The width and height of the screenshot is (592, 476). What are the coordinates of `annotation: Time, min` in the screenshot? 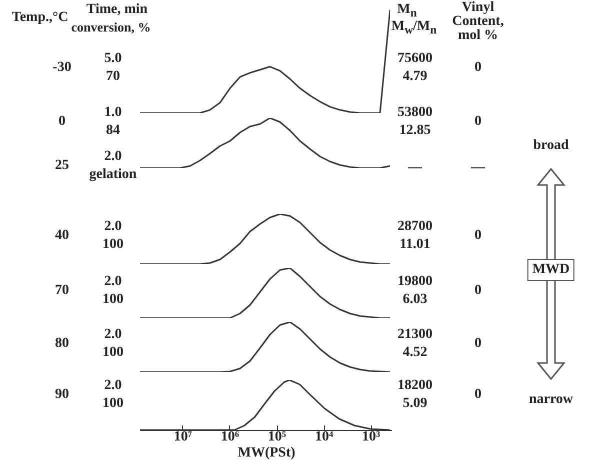 It's located at (117, 9).